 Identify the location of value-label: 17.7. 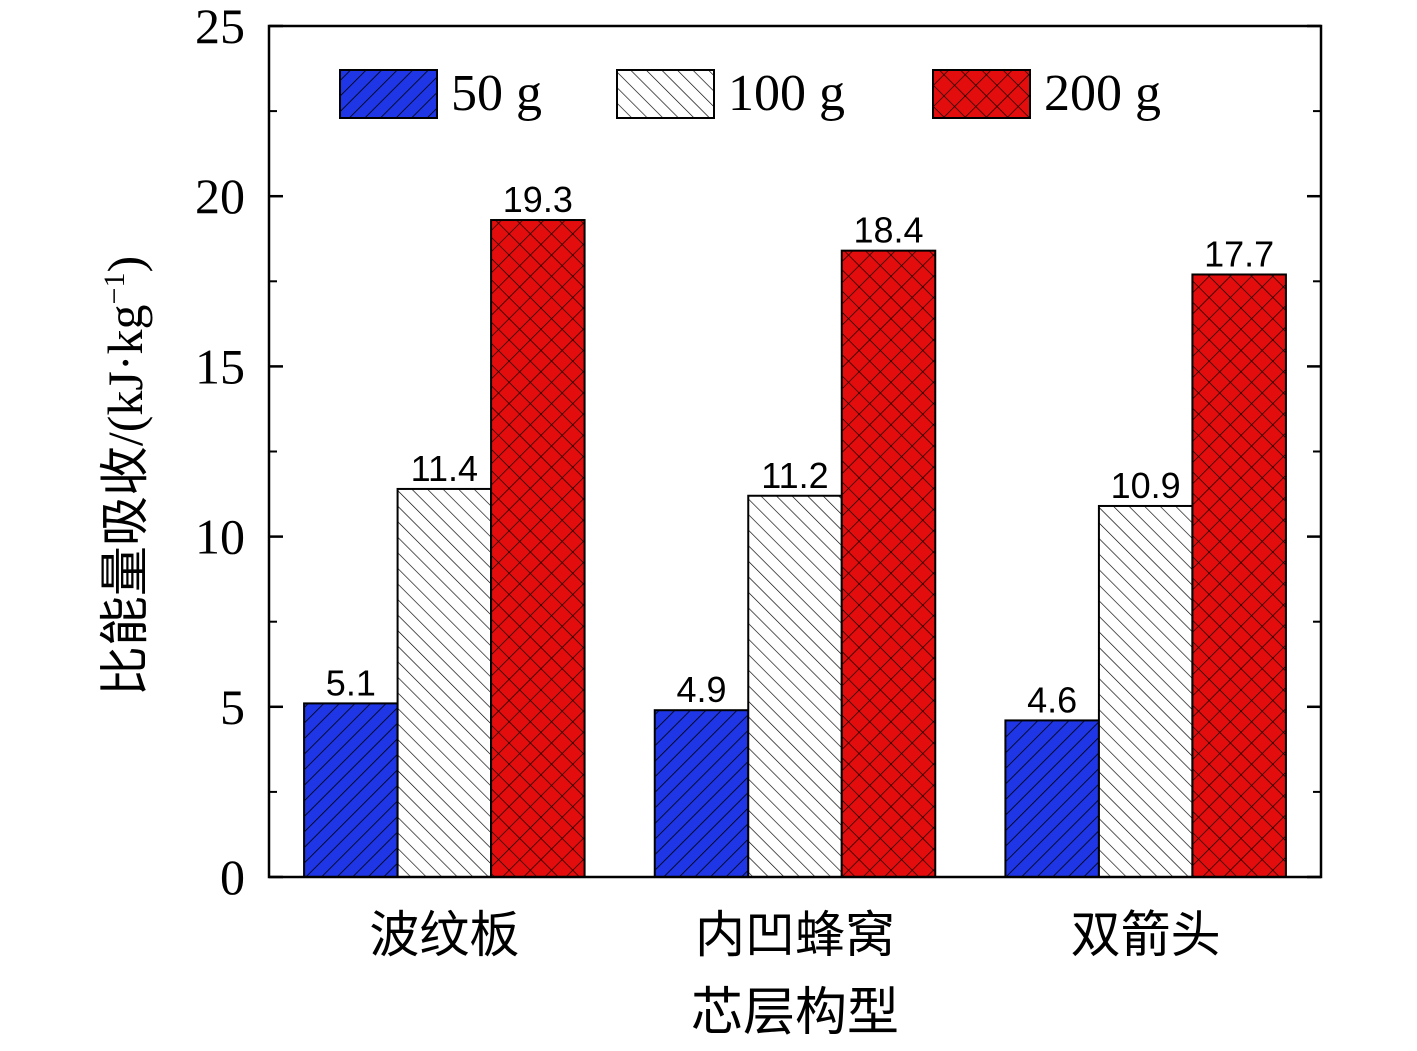
(1239, 253).